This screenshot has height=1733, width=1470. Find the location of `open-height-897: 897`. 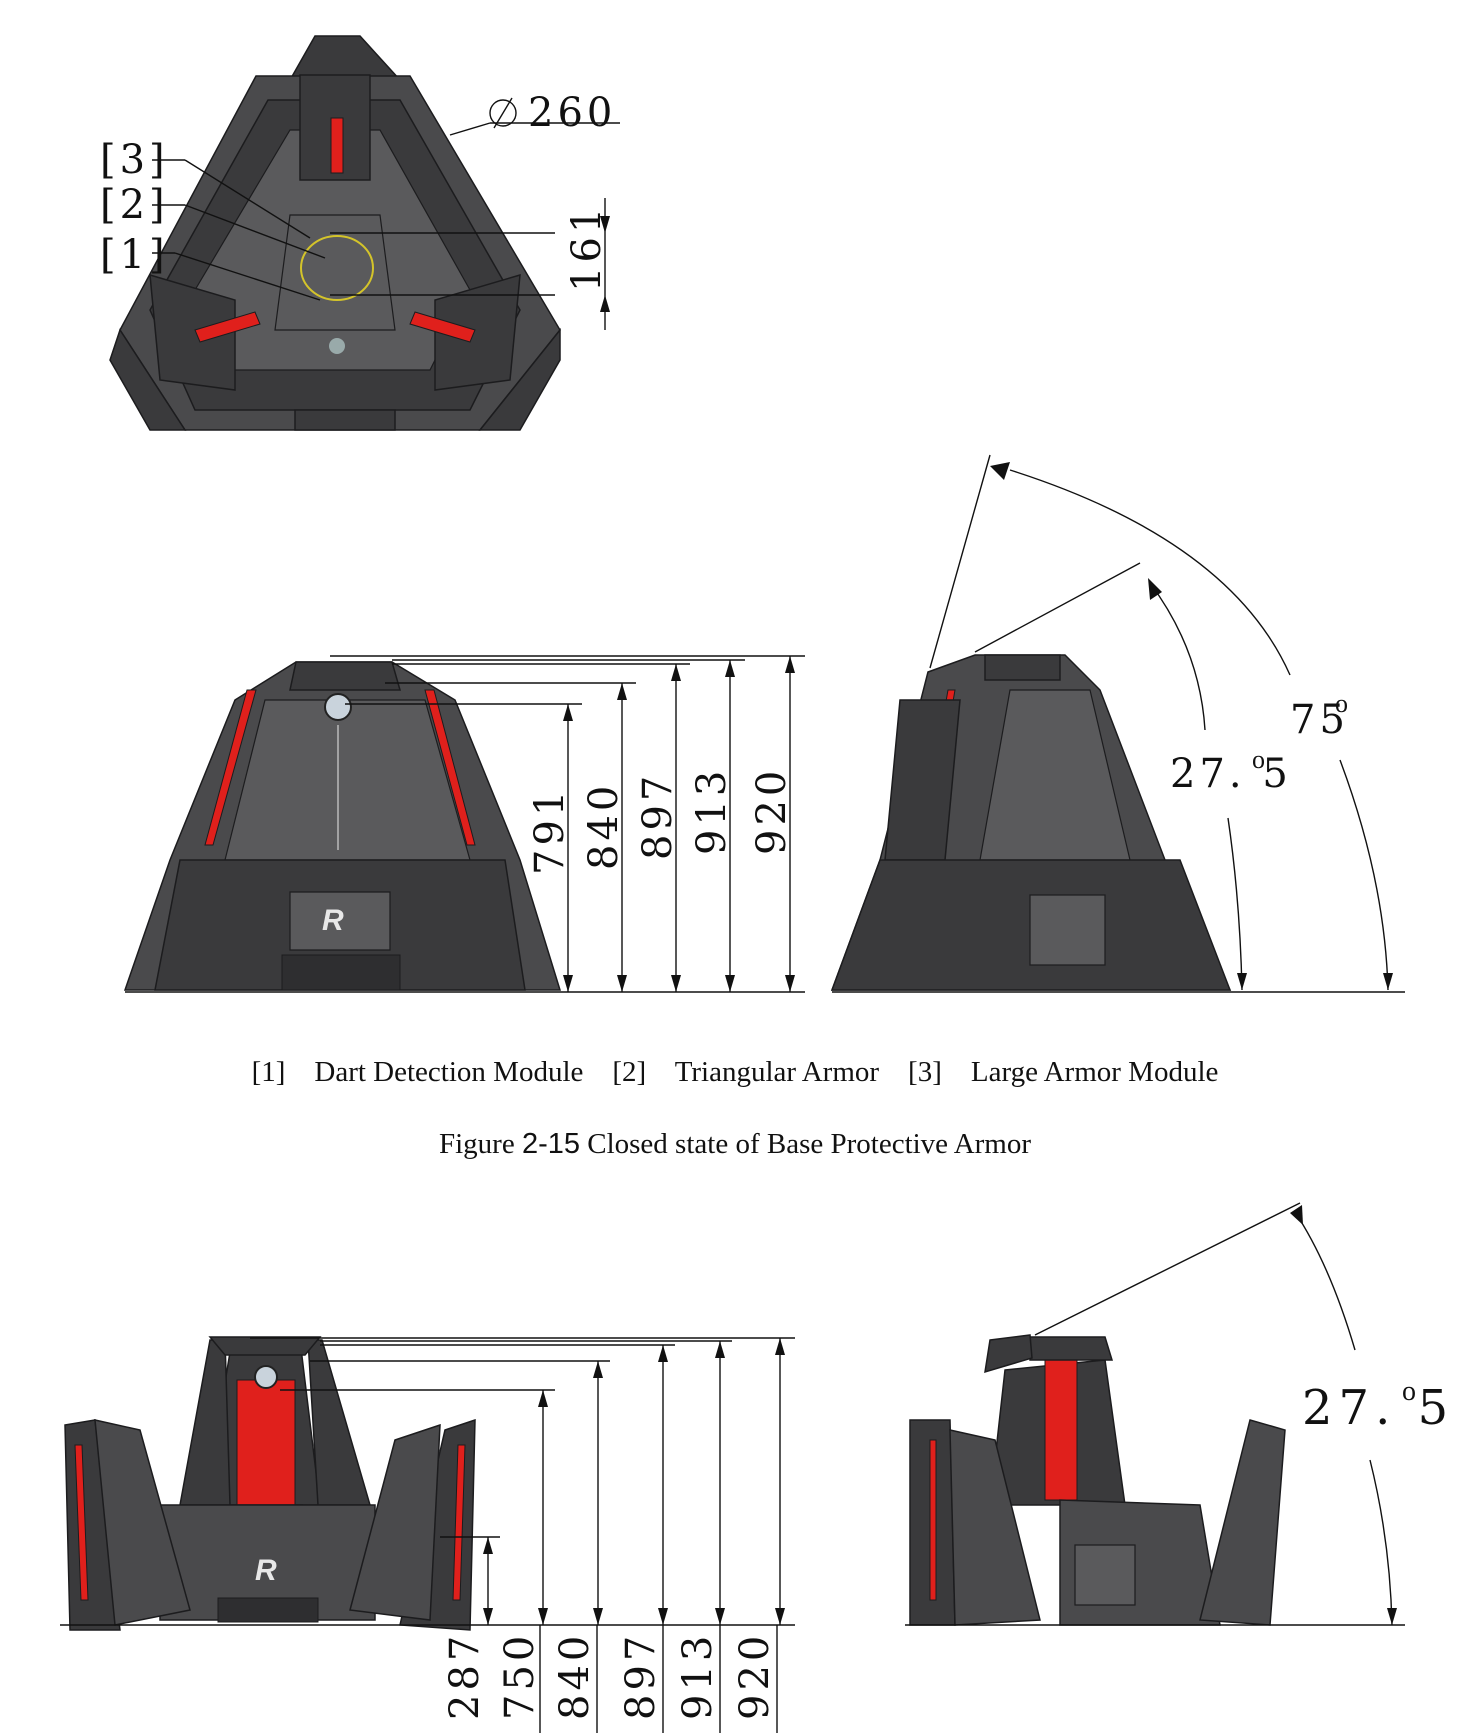

open-height-897: 897 is located at coordinates (641, 1676).